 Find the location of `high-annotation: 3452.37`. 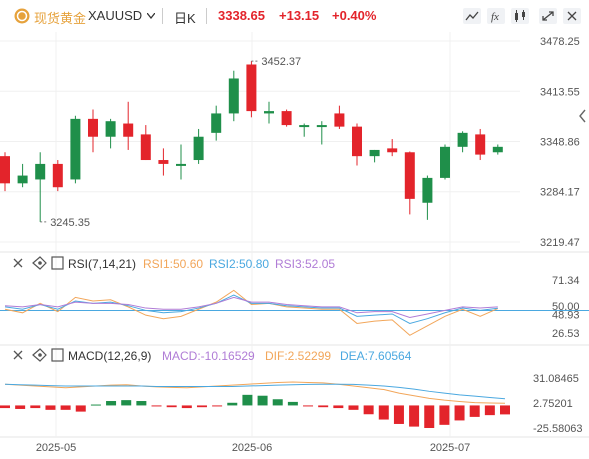

high-annotation: 3452.37 is located at coordinates (281, 62).